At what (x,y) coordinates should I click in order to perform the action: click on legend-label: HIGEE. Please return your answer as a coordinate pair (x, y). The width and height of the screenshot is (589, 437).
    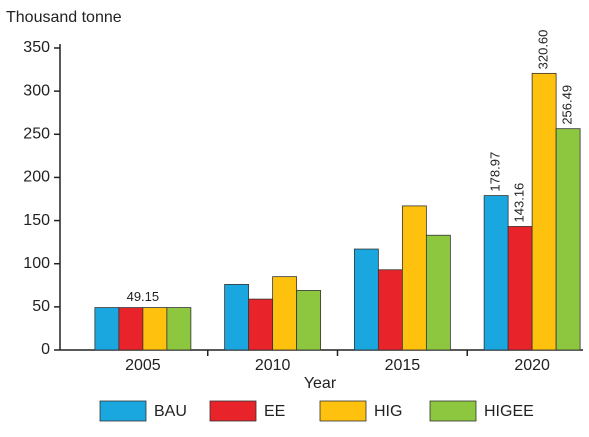
    Looking at the image, I should click on (509, 411).